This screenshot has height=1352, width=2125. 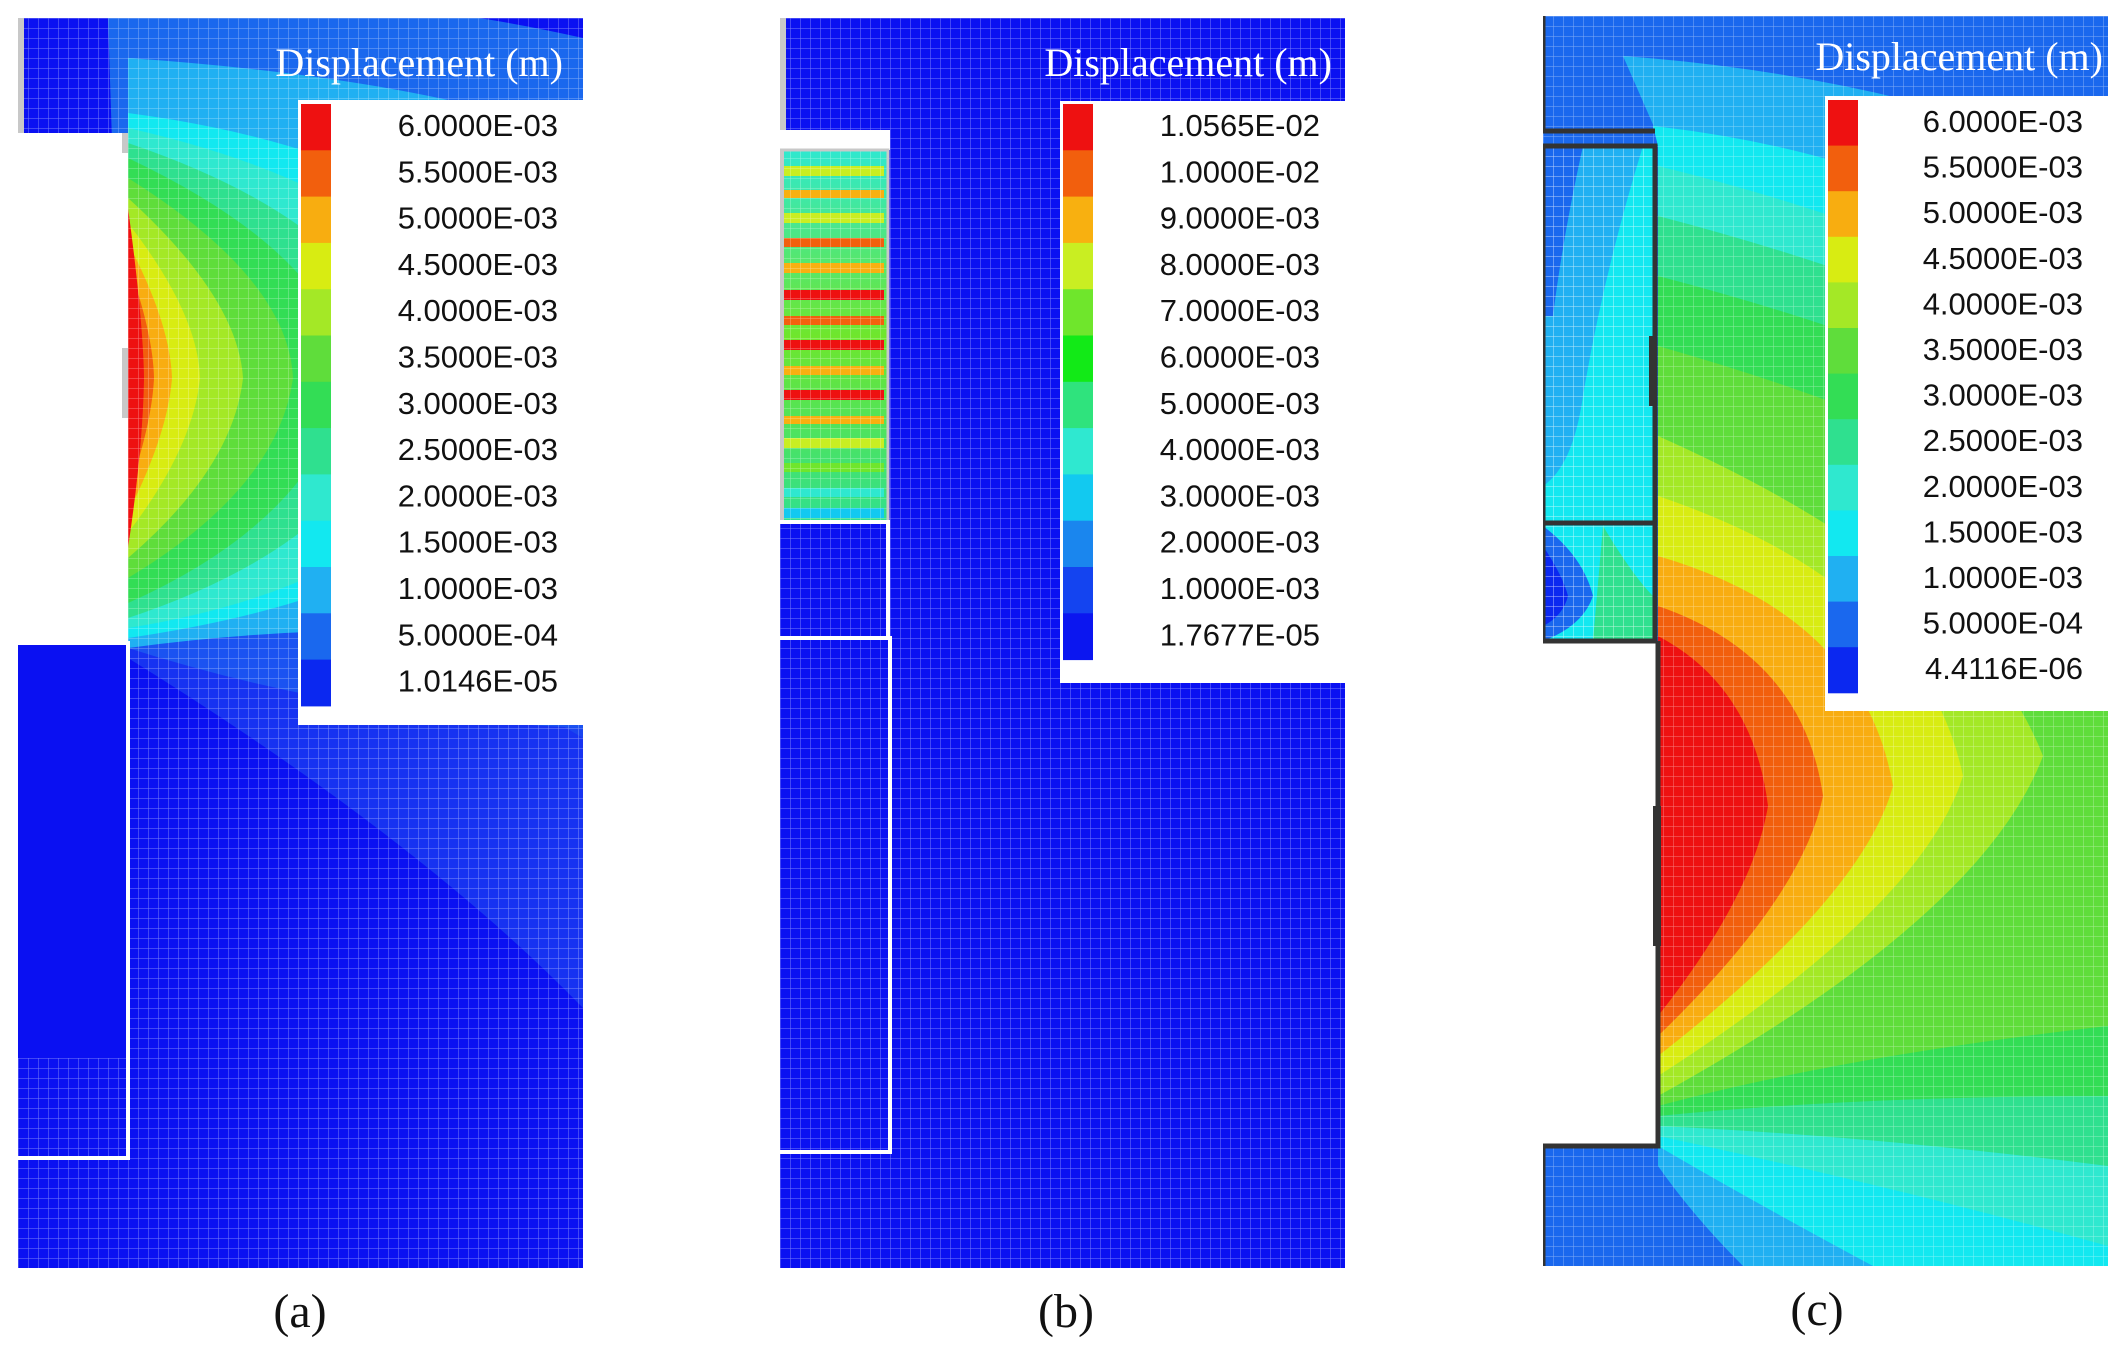 I want to click on banded-column, so click(x=835, y=336).